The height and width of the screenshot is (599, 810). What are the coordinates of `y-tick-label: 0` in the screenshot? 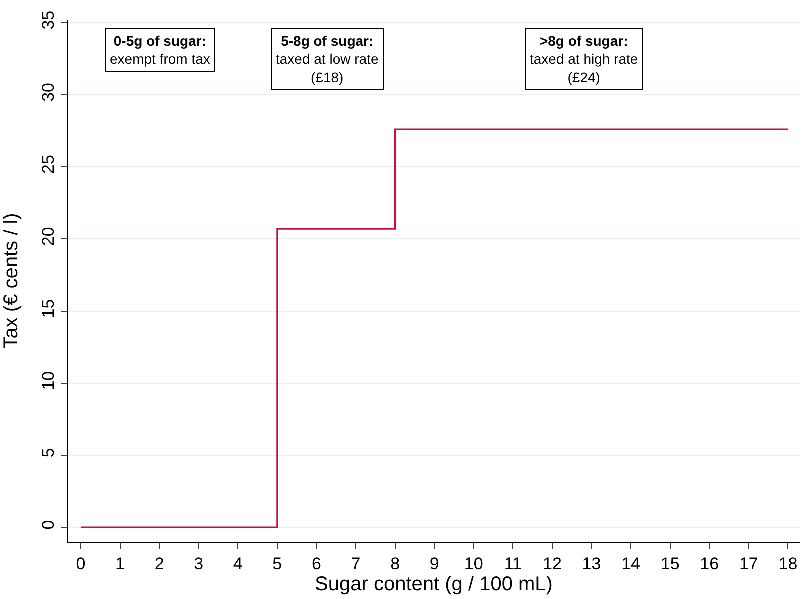 It's located at (48, 525).